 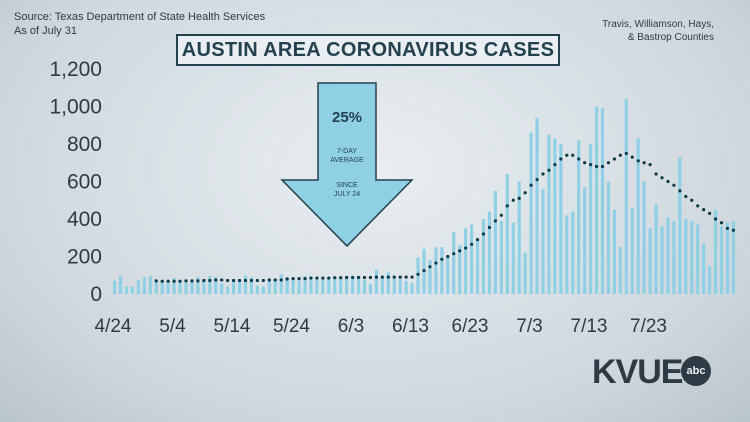 What do you see at coordinates (410, 326) in the screenshot?
I see `x-tick-label: 6/13` at bounding box center [410, 326].